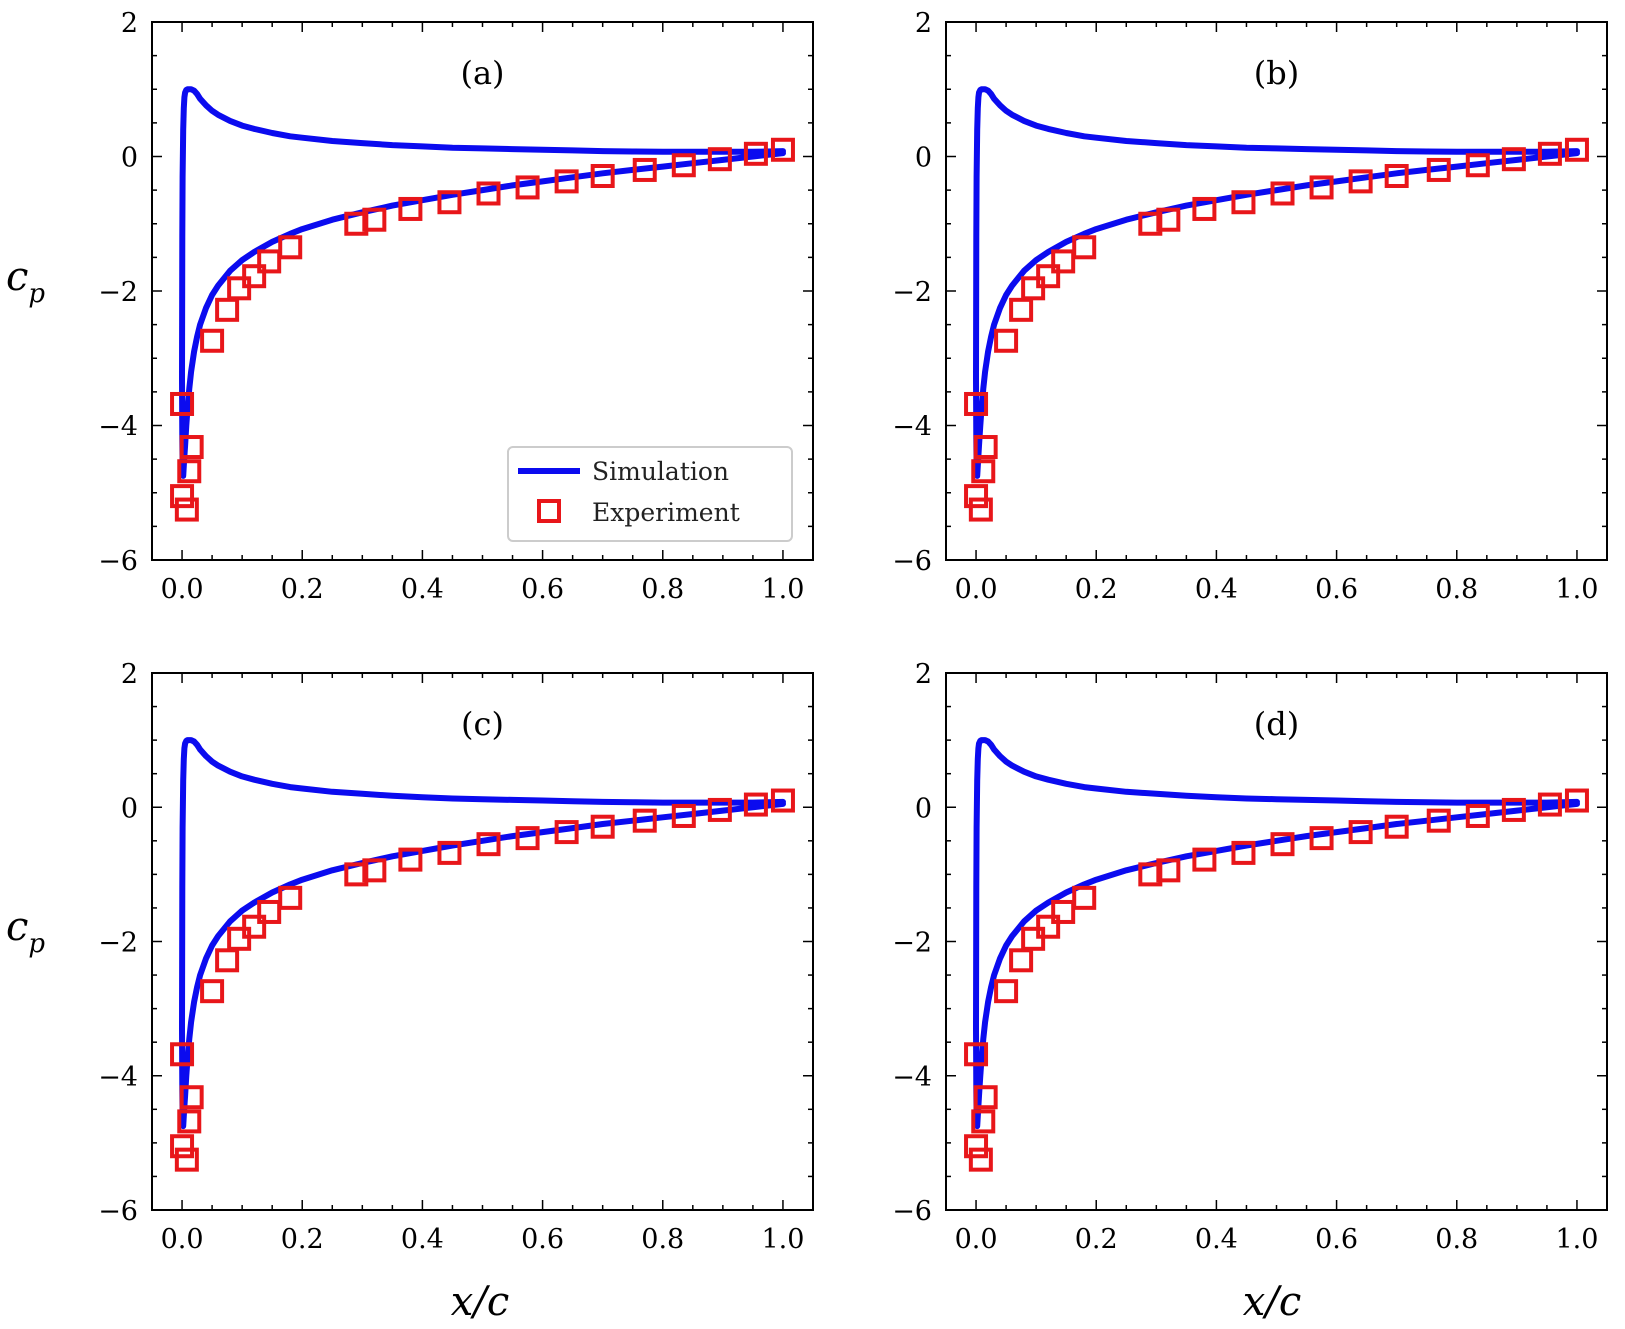 This screenshot has width=1625, height=1329. What do you see at coordinates (923, 158) in the screenshot?
I see `y-tick-label: 0` at bounding box center [923, 158].